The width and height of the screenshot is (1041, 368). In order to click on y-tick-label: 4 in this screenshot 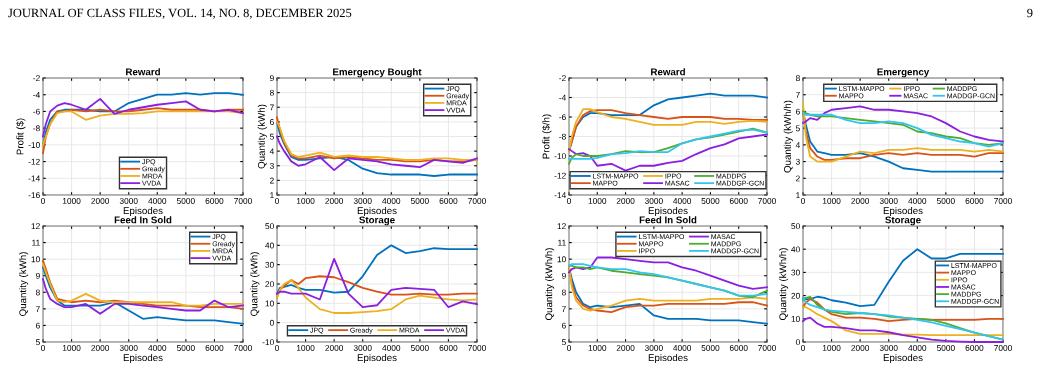, I will do `click(797, 145)`.